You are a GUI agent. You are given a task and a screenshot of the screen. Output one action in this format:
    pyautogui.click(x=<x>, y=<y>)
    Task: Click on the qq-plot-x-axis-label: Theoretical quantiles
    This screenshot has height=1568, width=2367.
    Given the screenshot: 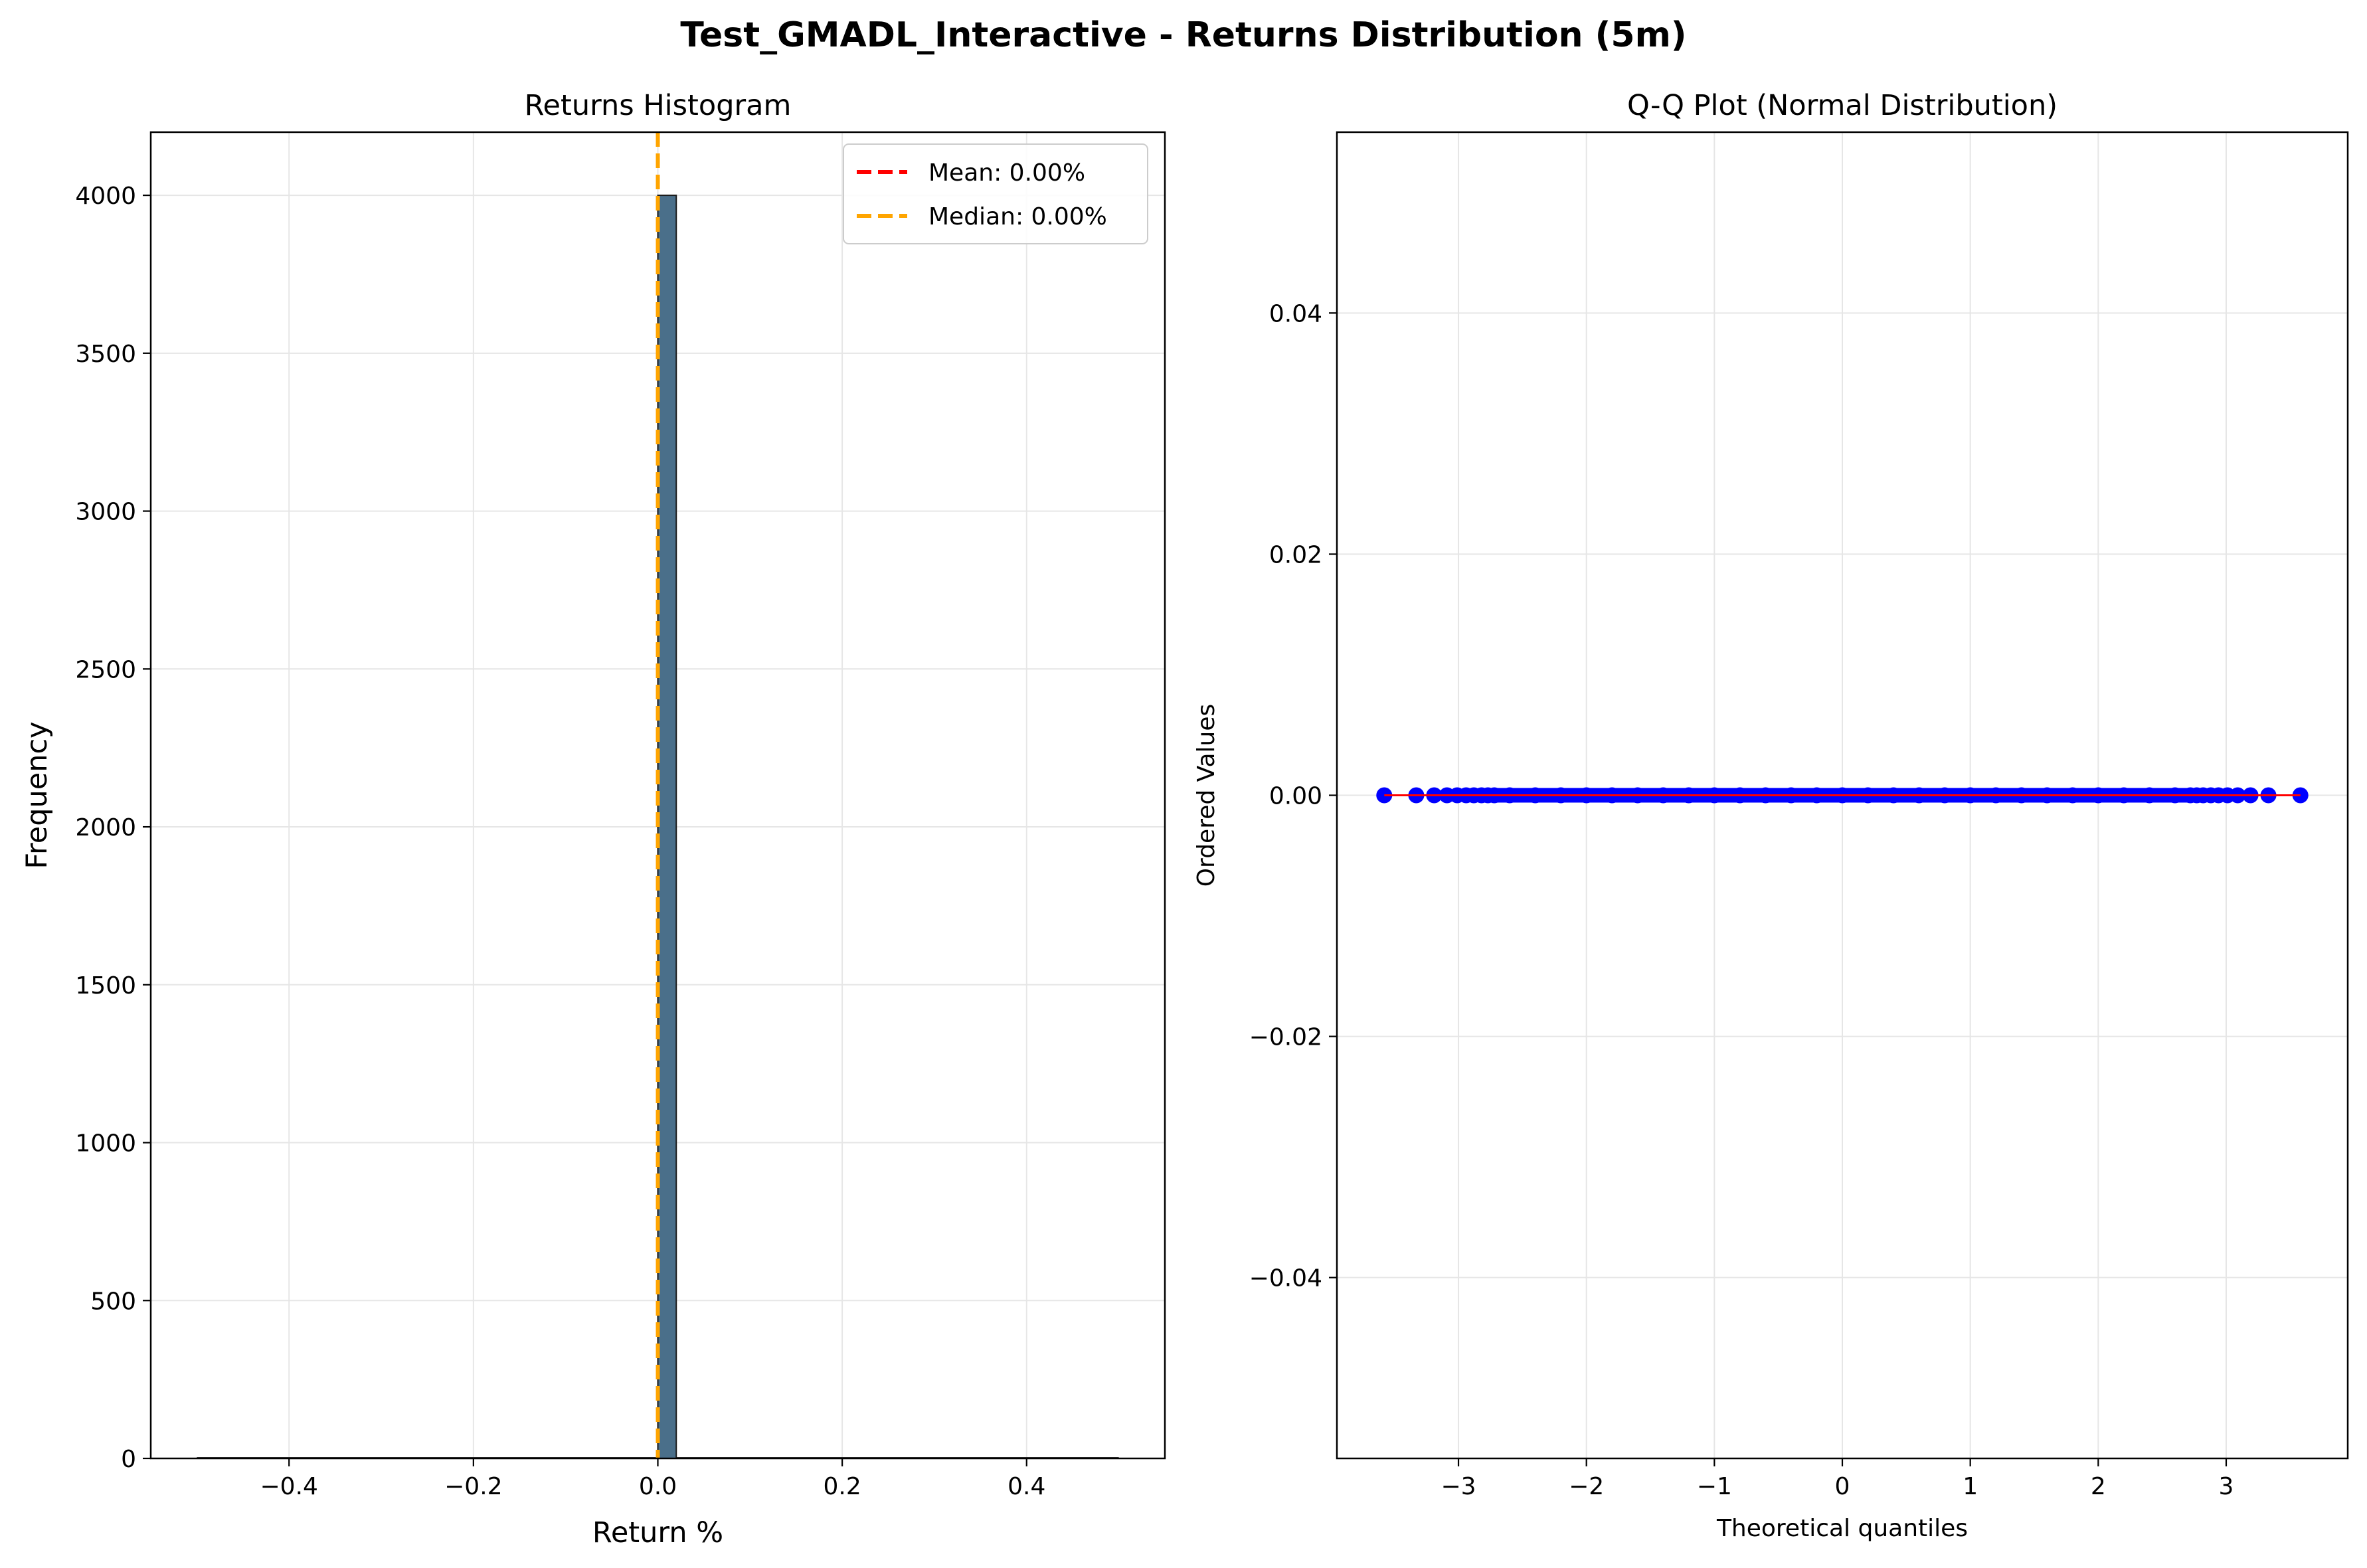 What is the action you would take?
    pyautogui.click(x=1842, y=1528)
    